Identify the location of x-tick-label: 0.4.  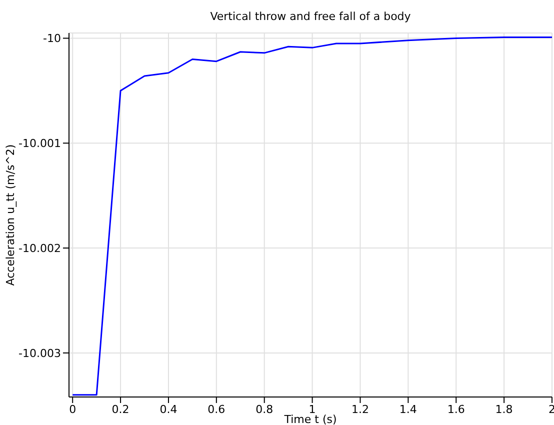
(169, 409).